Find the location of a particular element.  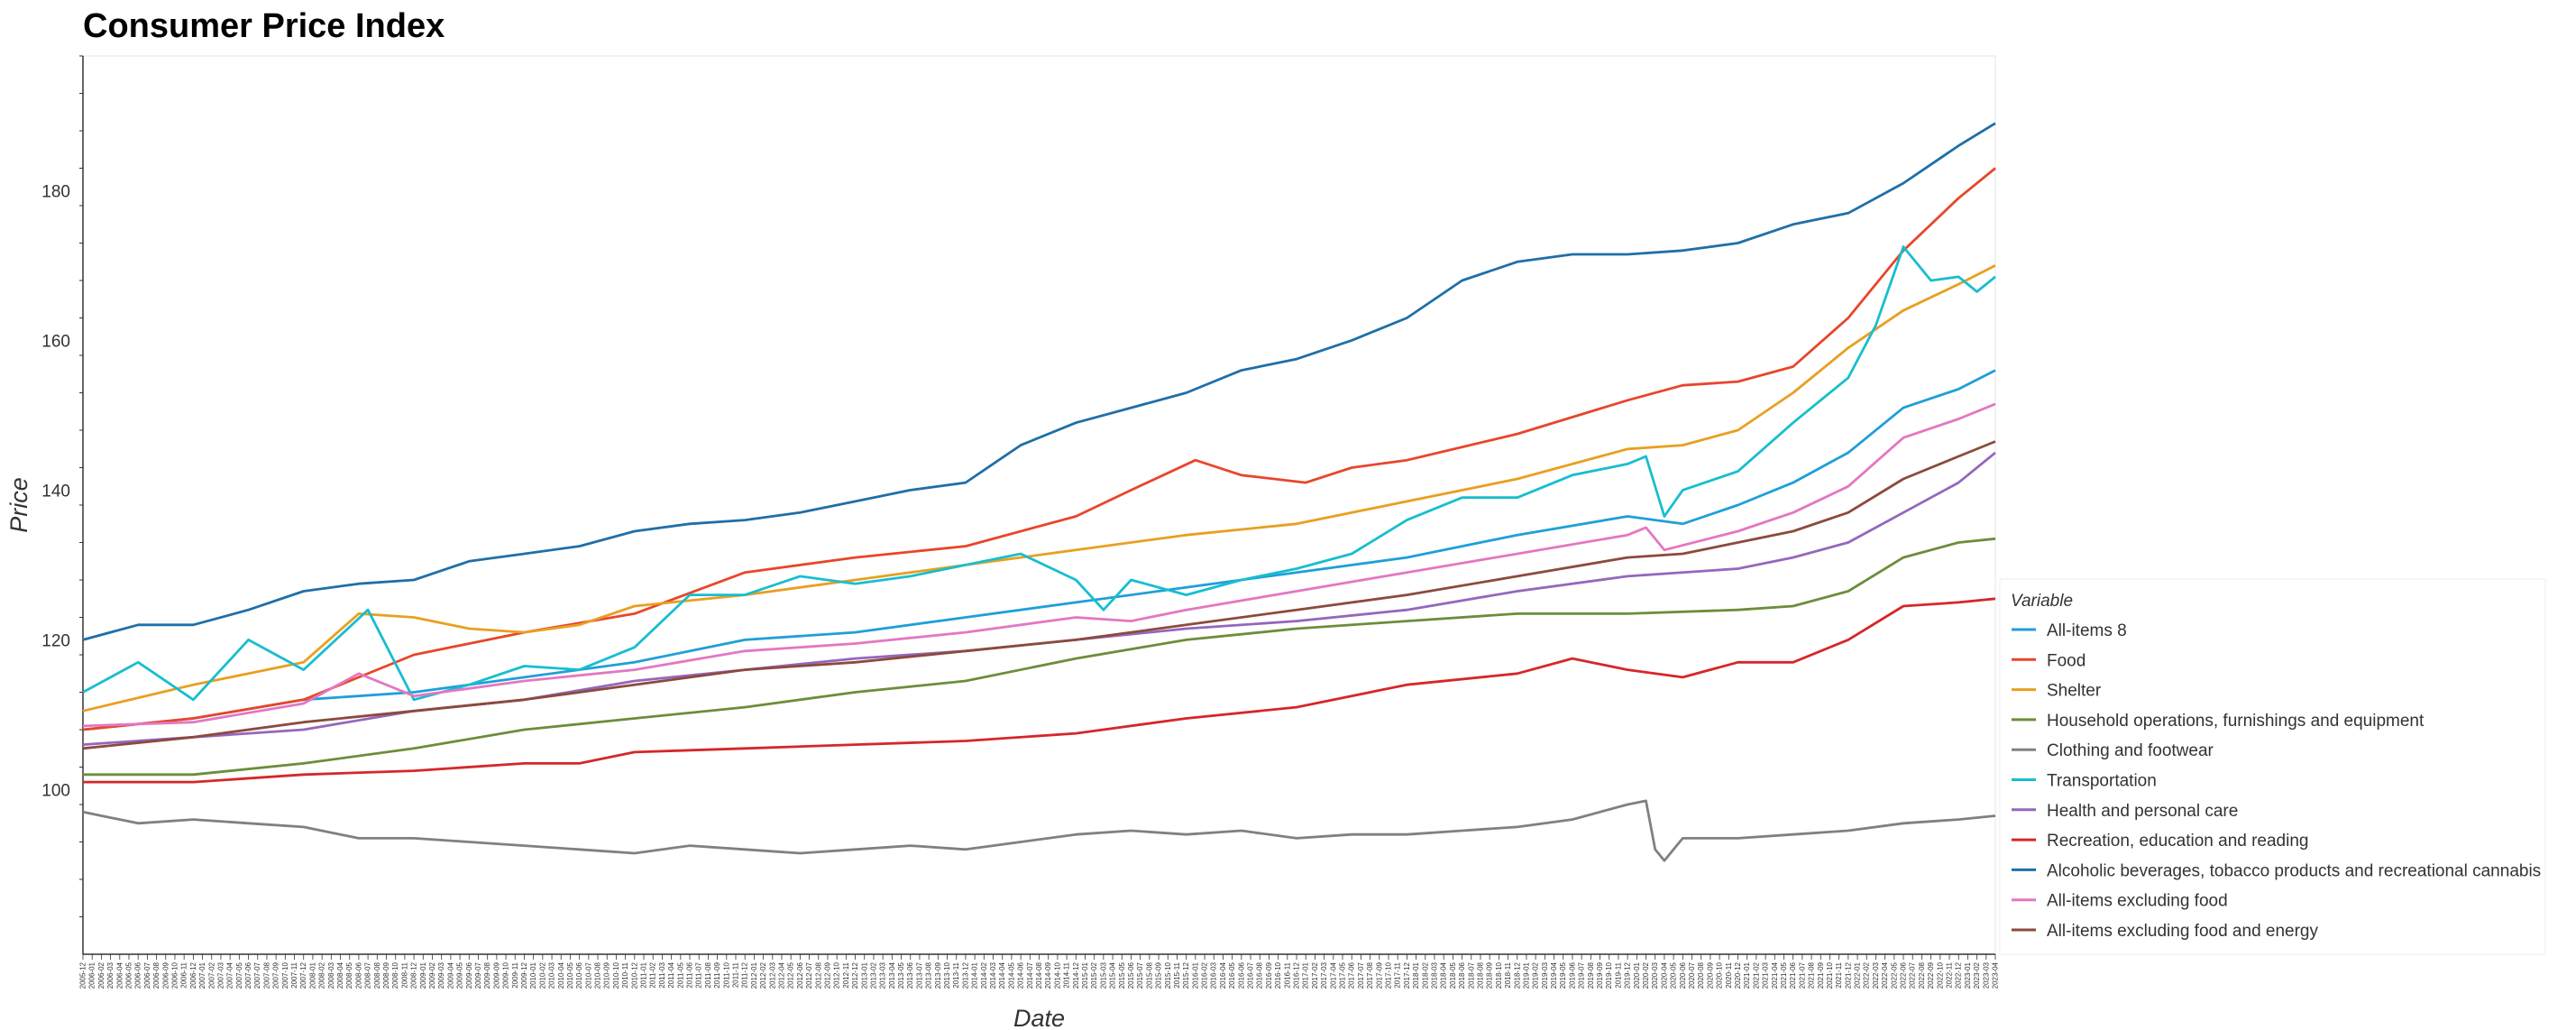

x-tick-label: 2016-07 is located at coordinates (1251, 975).